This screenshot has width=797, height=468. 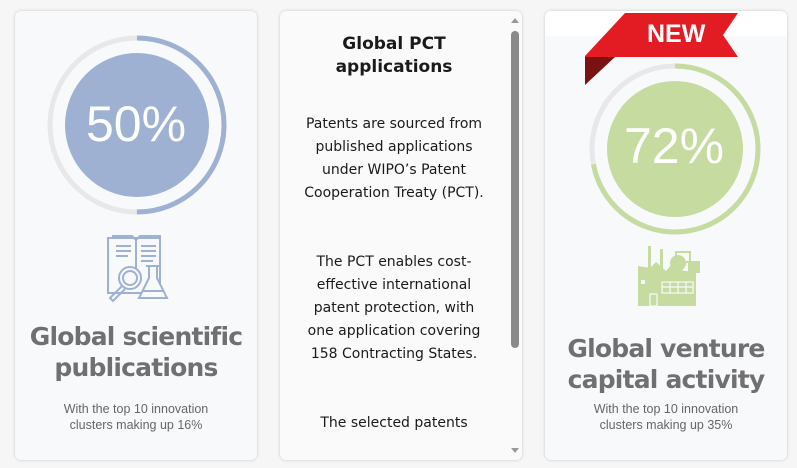 What do you see at coordinates (666, 379) in the screenshot?
I see `card-title-line2: capital activity` at bounding box center [666, 379].